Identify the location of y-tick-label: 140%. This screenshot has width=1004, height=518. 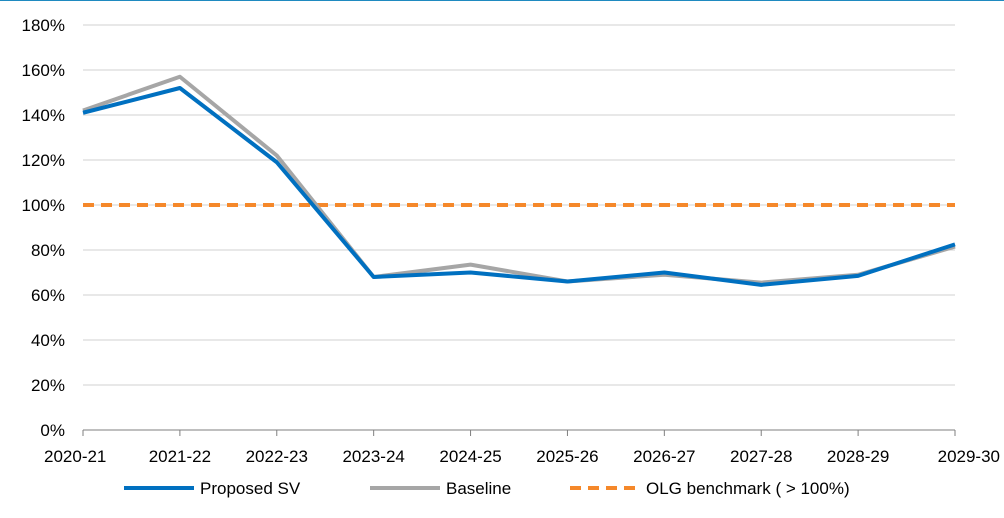
(43, 115).